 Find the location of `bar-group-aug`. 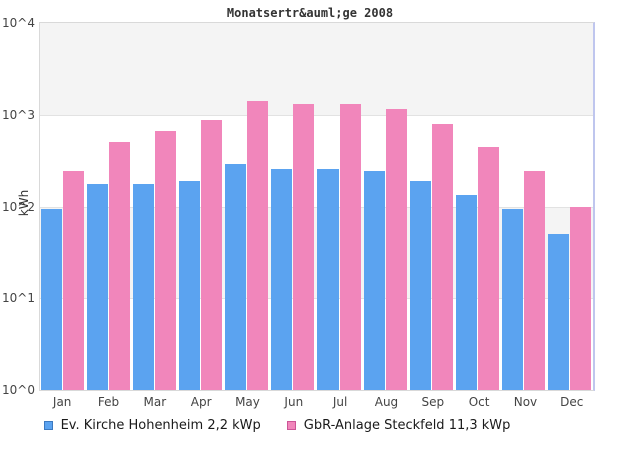

bar-group-aug is located at coordinates (386, 206).